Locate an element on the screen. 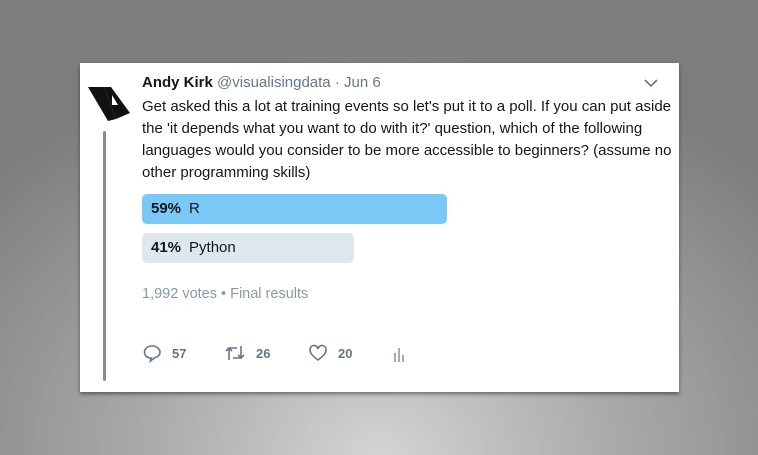 The width and height of the screenshot is (758, 455). retweet-icon is located at coordinates (235, 353).